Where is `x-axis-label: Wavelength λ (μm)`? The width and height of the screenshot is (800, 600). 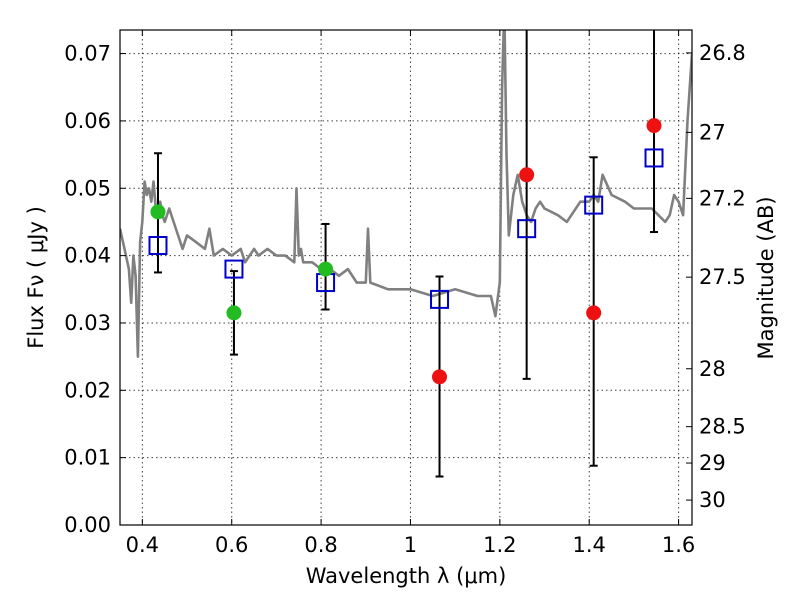 x-axis-label: Wavelength λ (μm) is located at coordinates (406, 576).